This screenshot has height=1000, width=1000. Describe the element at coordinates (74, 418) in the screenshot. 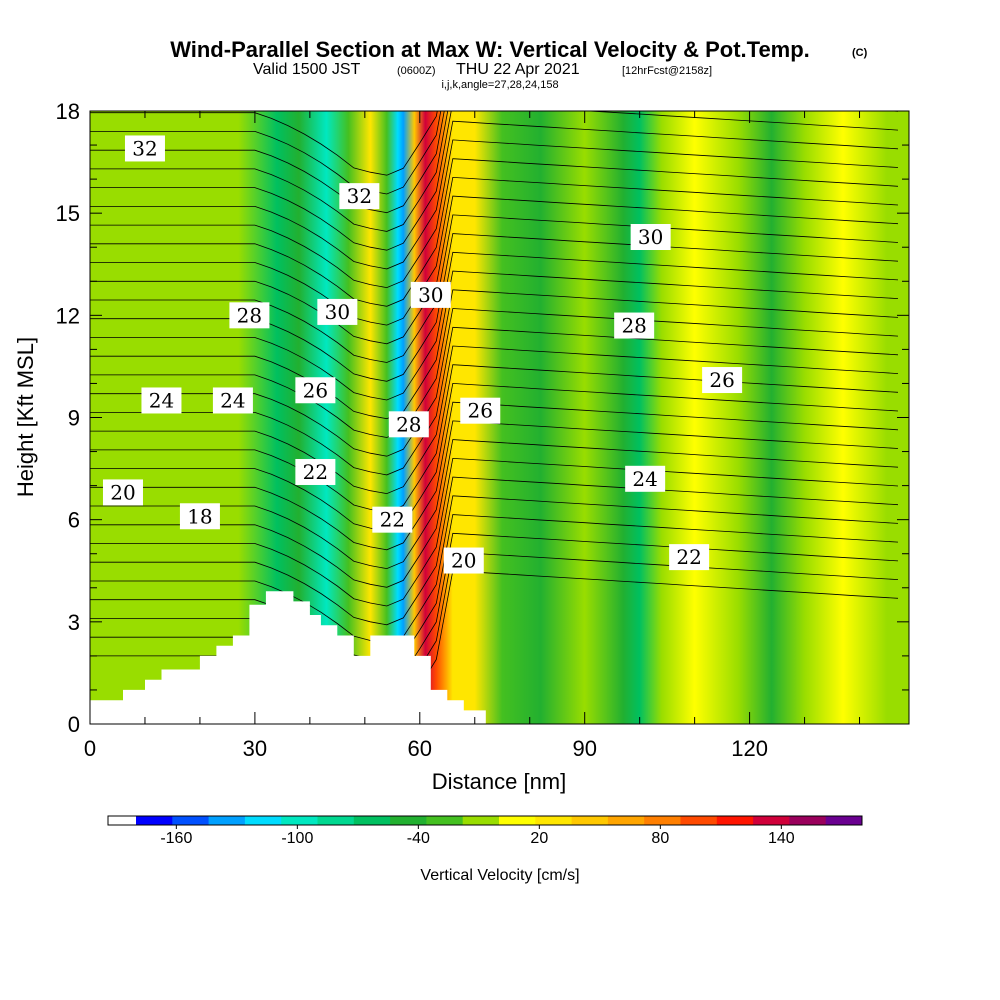

I see `y-tick-label: 9` at that location.